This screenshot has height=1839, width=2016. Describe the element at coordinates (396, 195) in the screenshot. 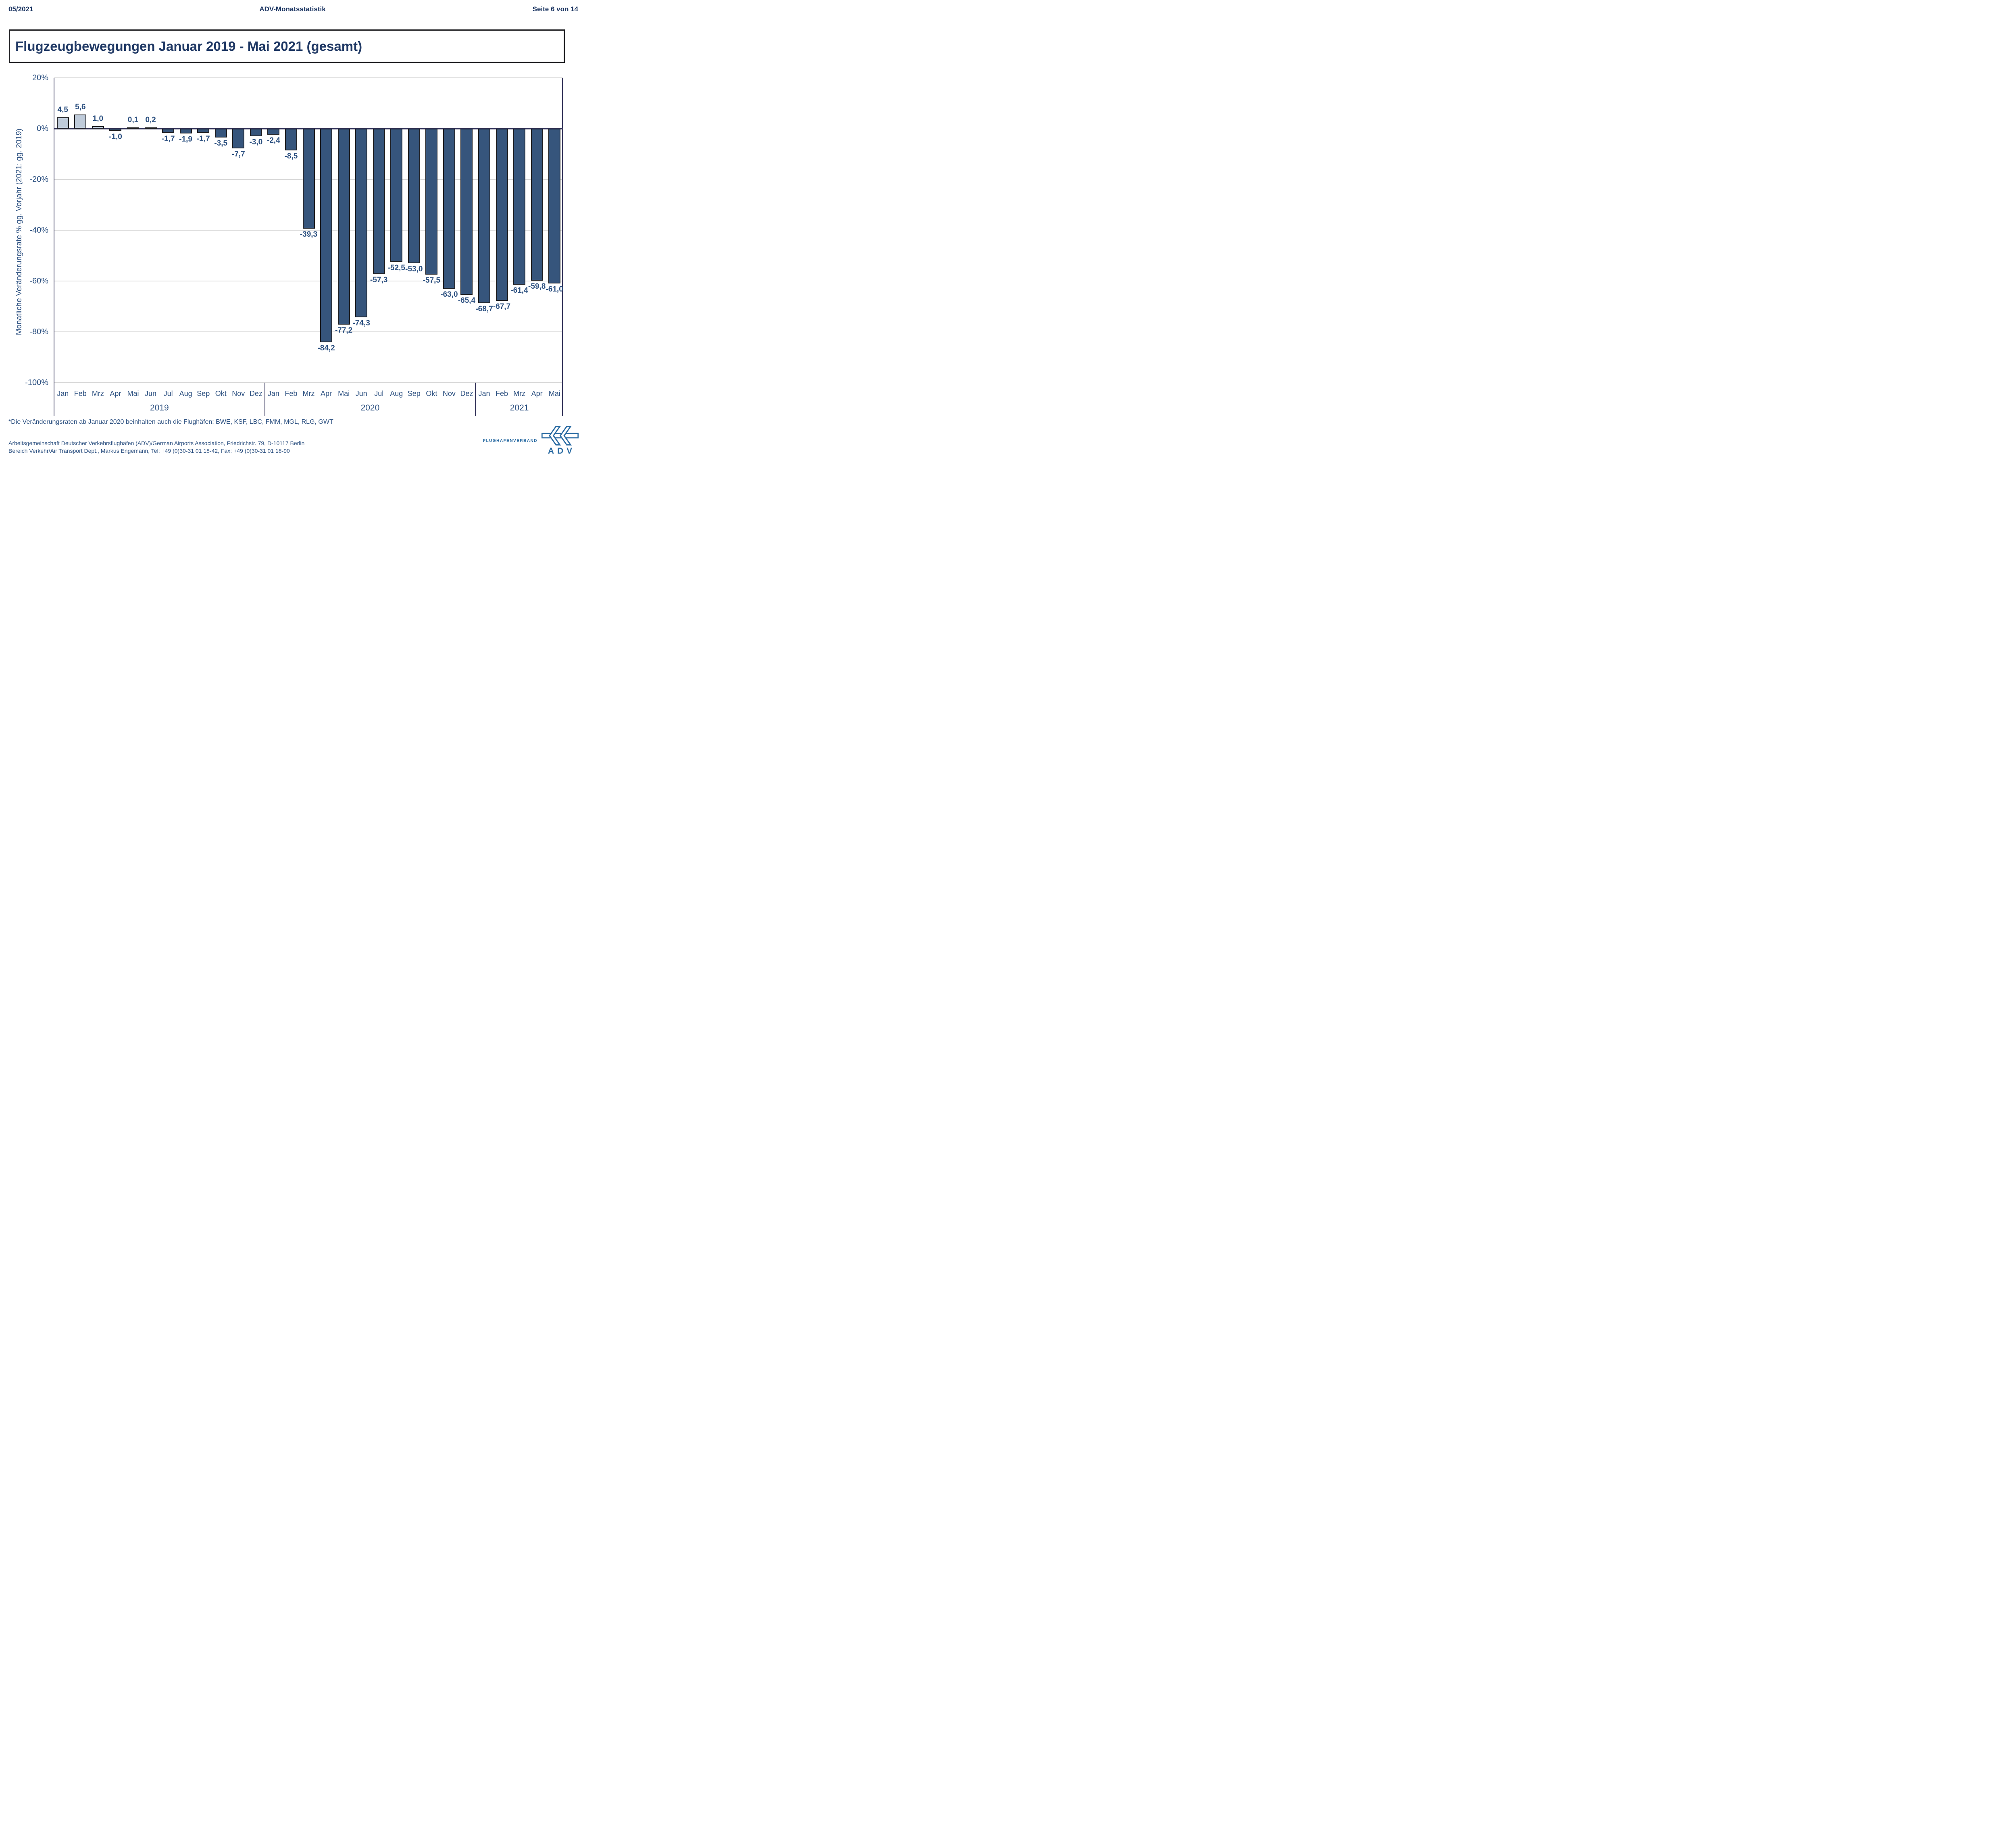

I see `bar-2020-aug` at that location.